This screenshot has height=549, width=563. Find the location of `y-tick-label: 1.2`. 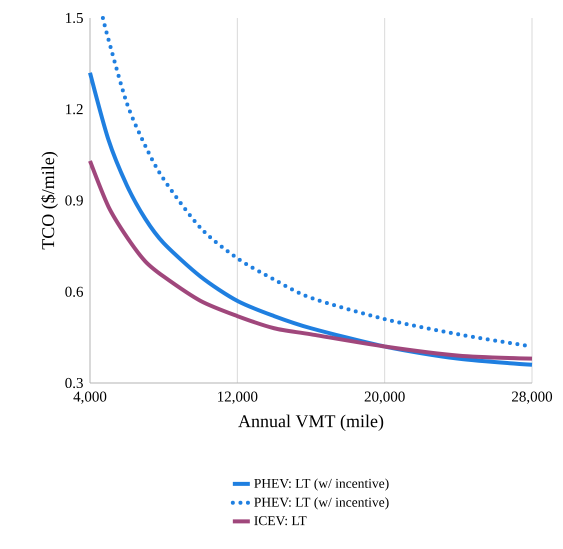

y-tick-label: 1.2 is located at coordinates (74, 109).